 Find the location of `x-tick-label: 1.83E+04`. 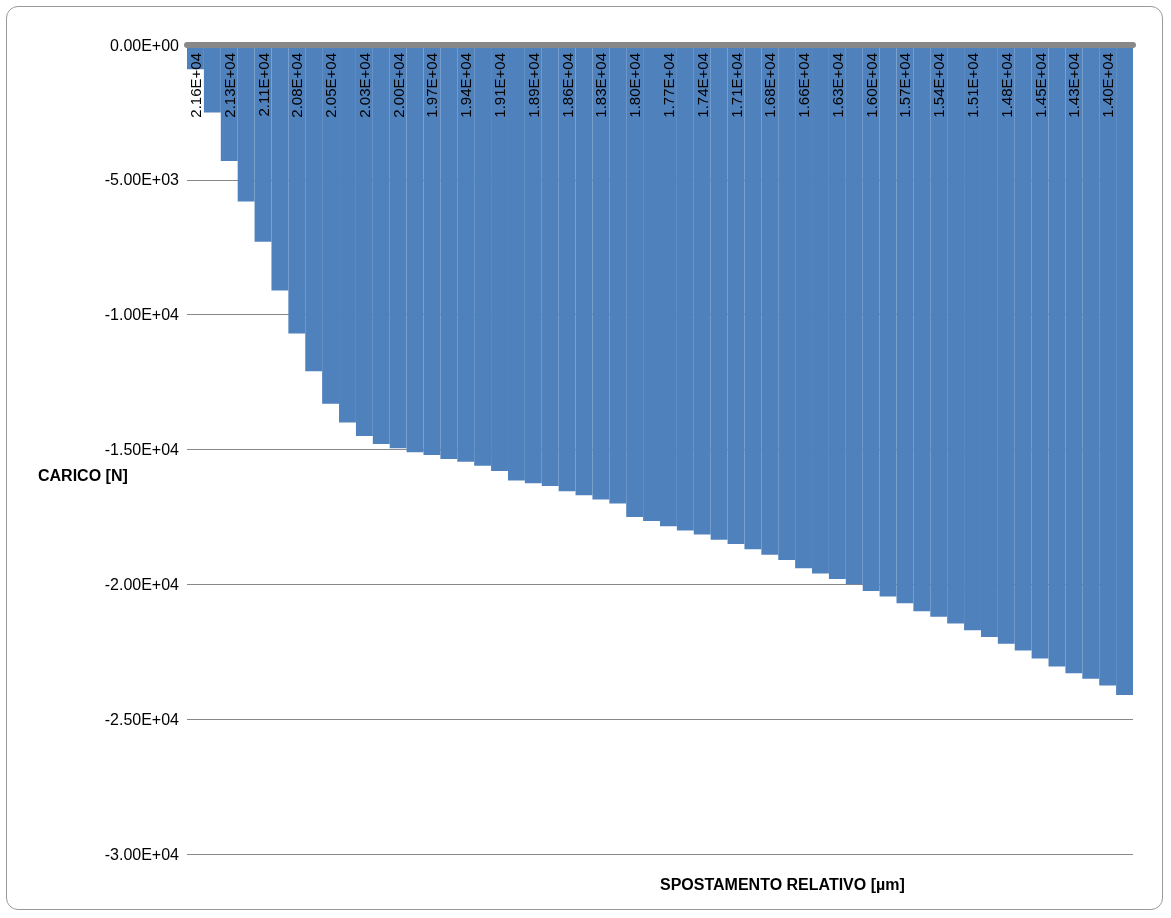

x-tick-label: 1.83E+04 is located at coordinates (601, 85).